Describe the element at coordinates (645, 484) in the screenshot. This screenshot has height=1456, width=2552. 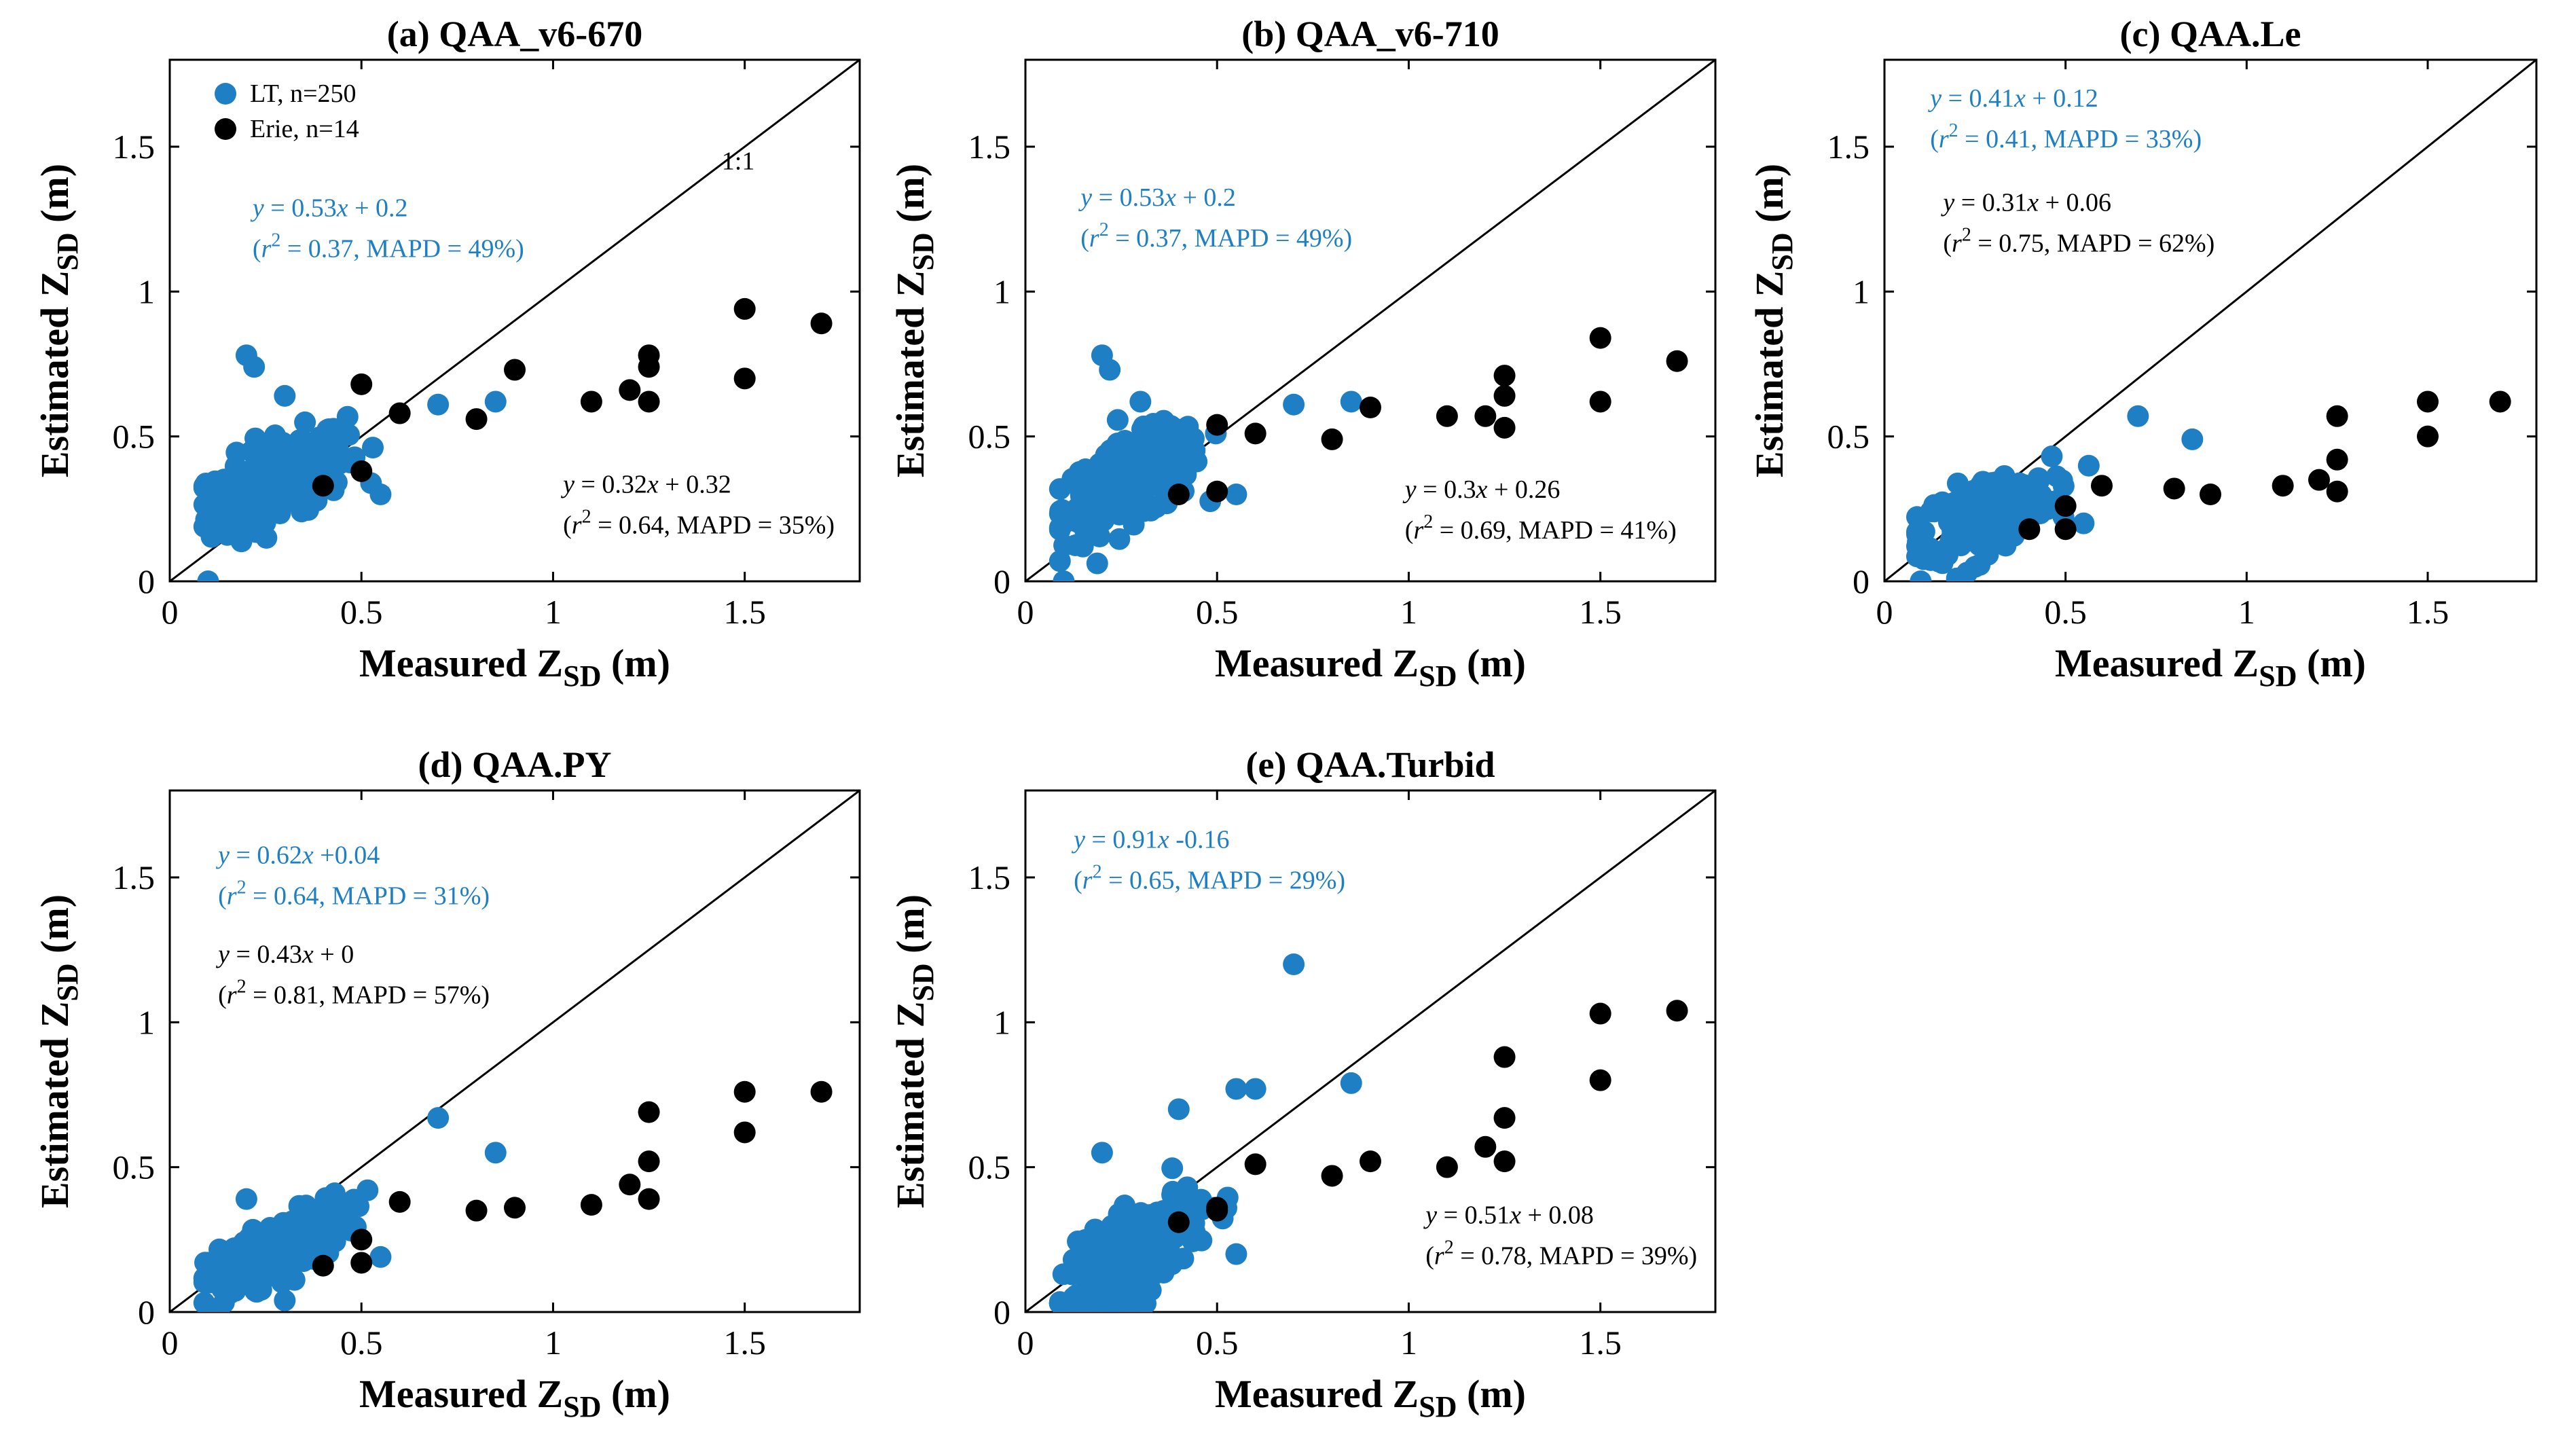
I see `erie-equation: y = 0.32x + 0.32` at that location.